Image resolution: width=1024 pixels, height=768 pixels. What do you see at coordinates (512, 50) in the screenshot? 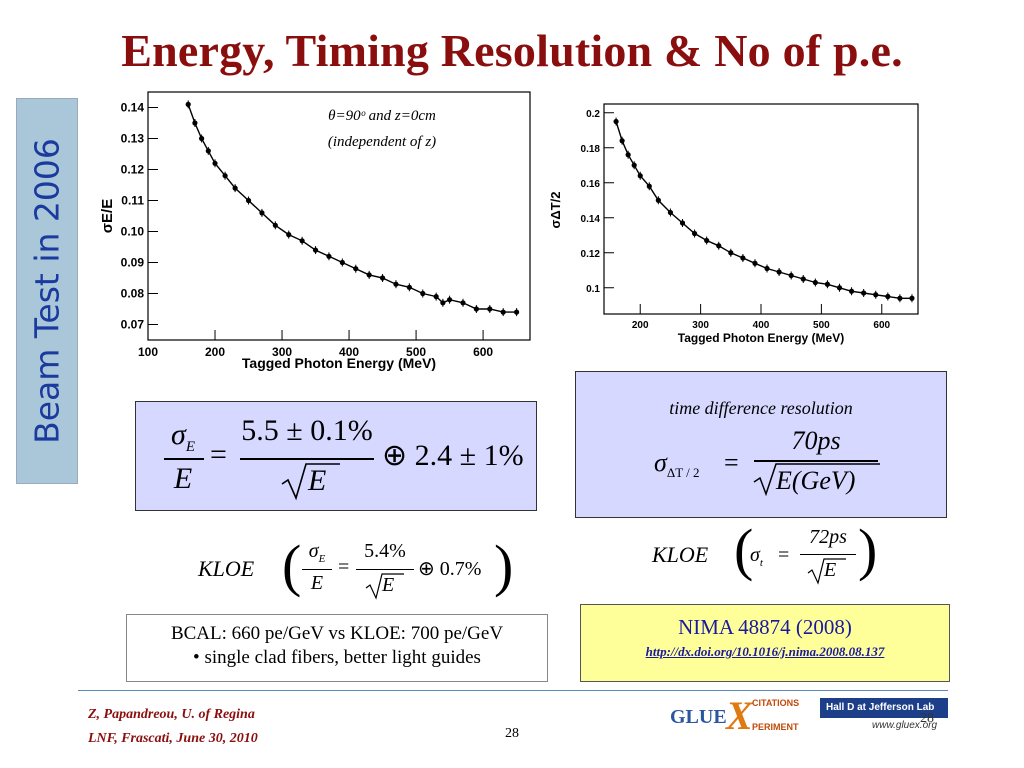
I see `slide-title: Energy, Timing Resolution & No of p.e.` at bounding box center [512, 50].